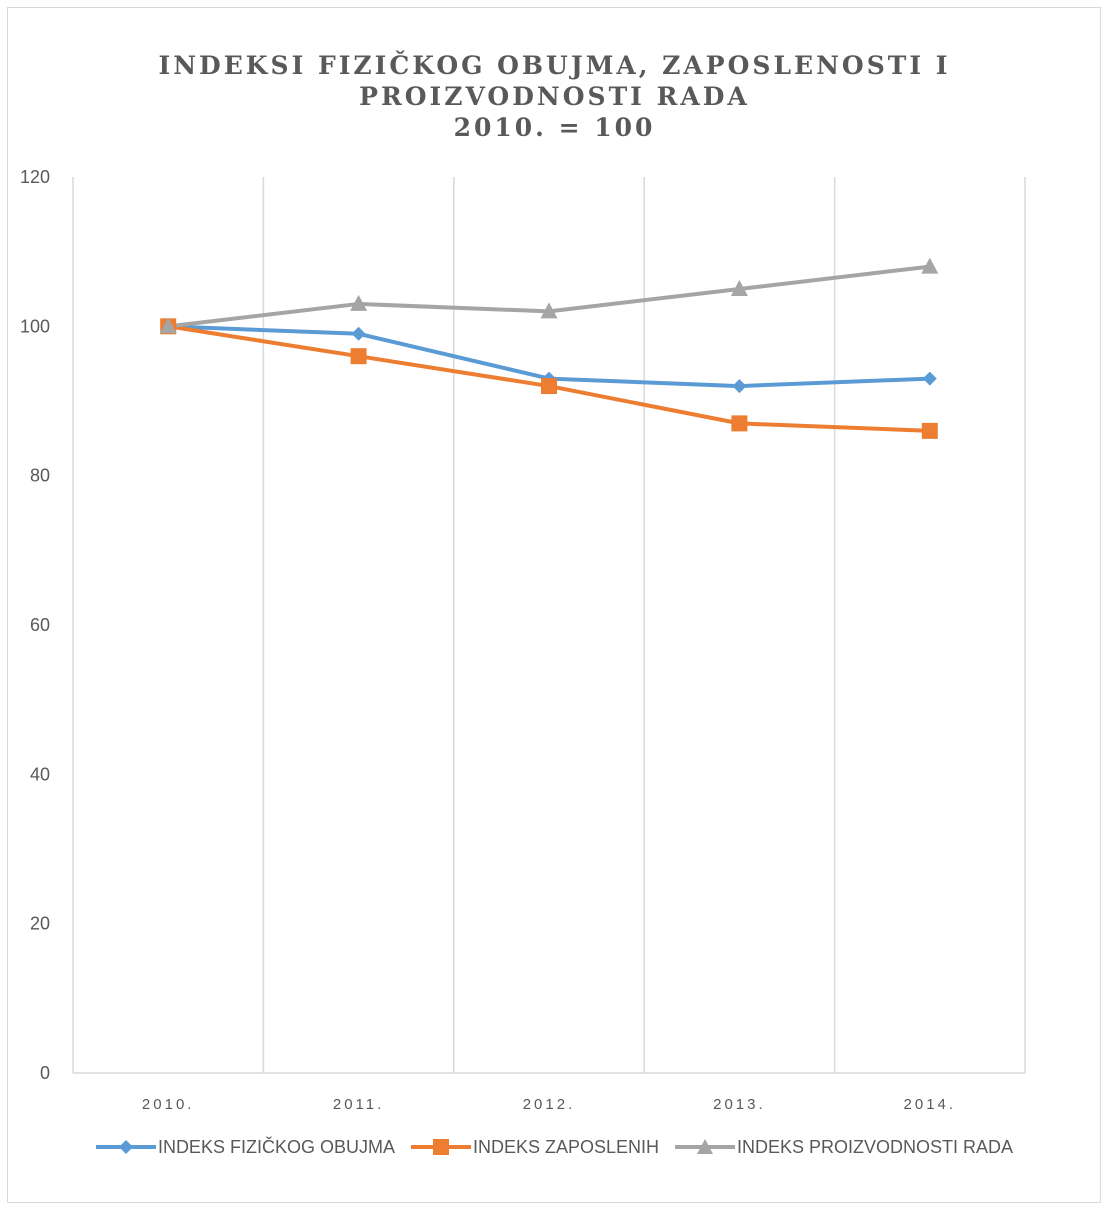 The width and height of the screenshot is (1109, 1211). Describe the element at coordinates (40, 774) in the screenshot. I see `y-tick-label: 40` at that location.